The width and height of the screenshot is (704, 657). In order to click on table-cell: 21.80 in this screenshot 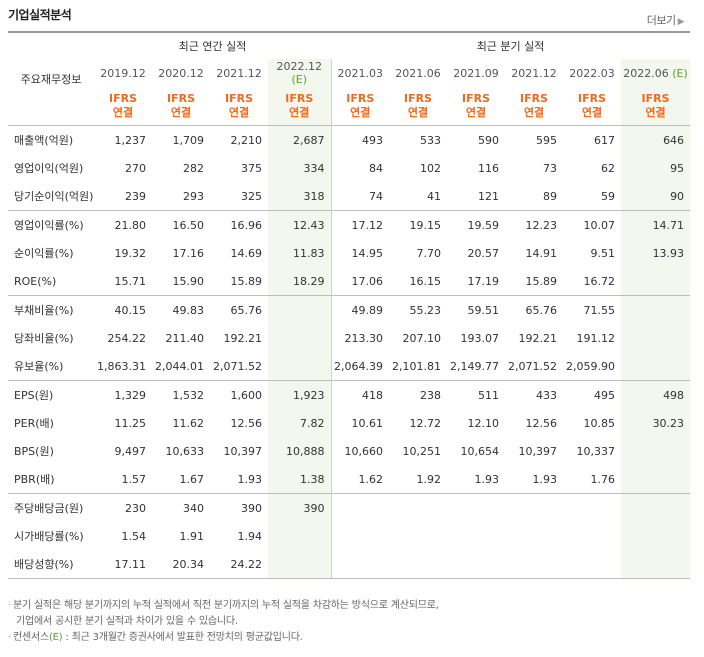, I will do `click(123, 224)`.